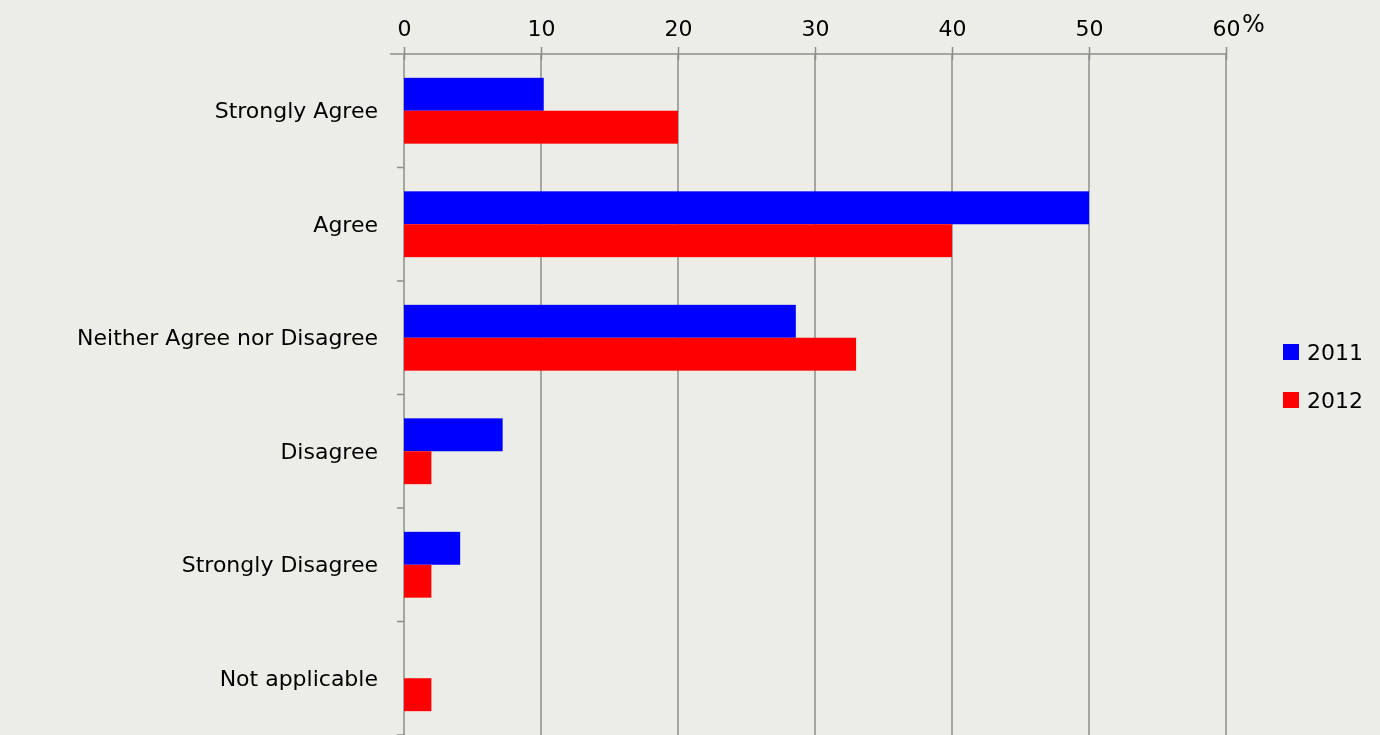 Image resolution: width=1380 pixels, height=735 pixels. Describe the element at coordinates (1335, 400) in the screenshot. I see `legend-label: 2012` at that location.